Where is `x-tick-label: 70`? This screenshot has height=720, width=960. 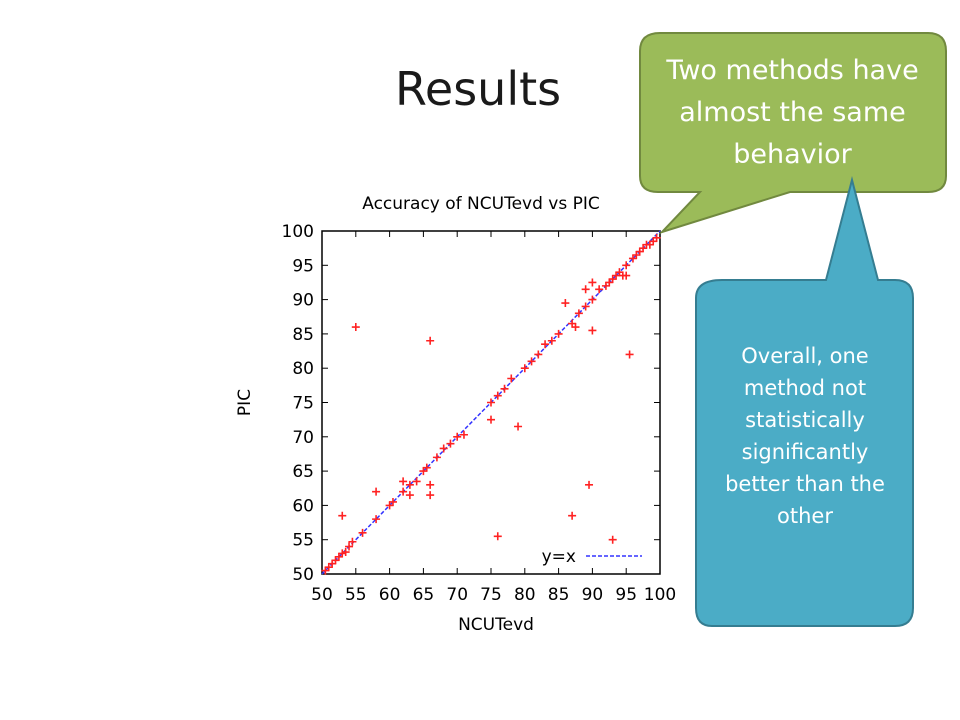
x-tick-label: 70 is located at coordinates (457, 595).